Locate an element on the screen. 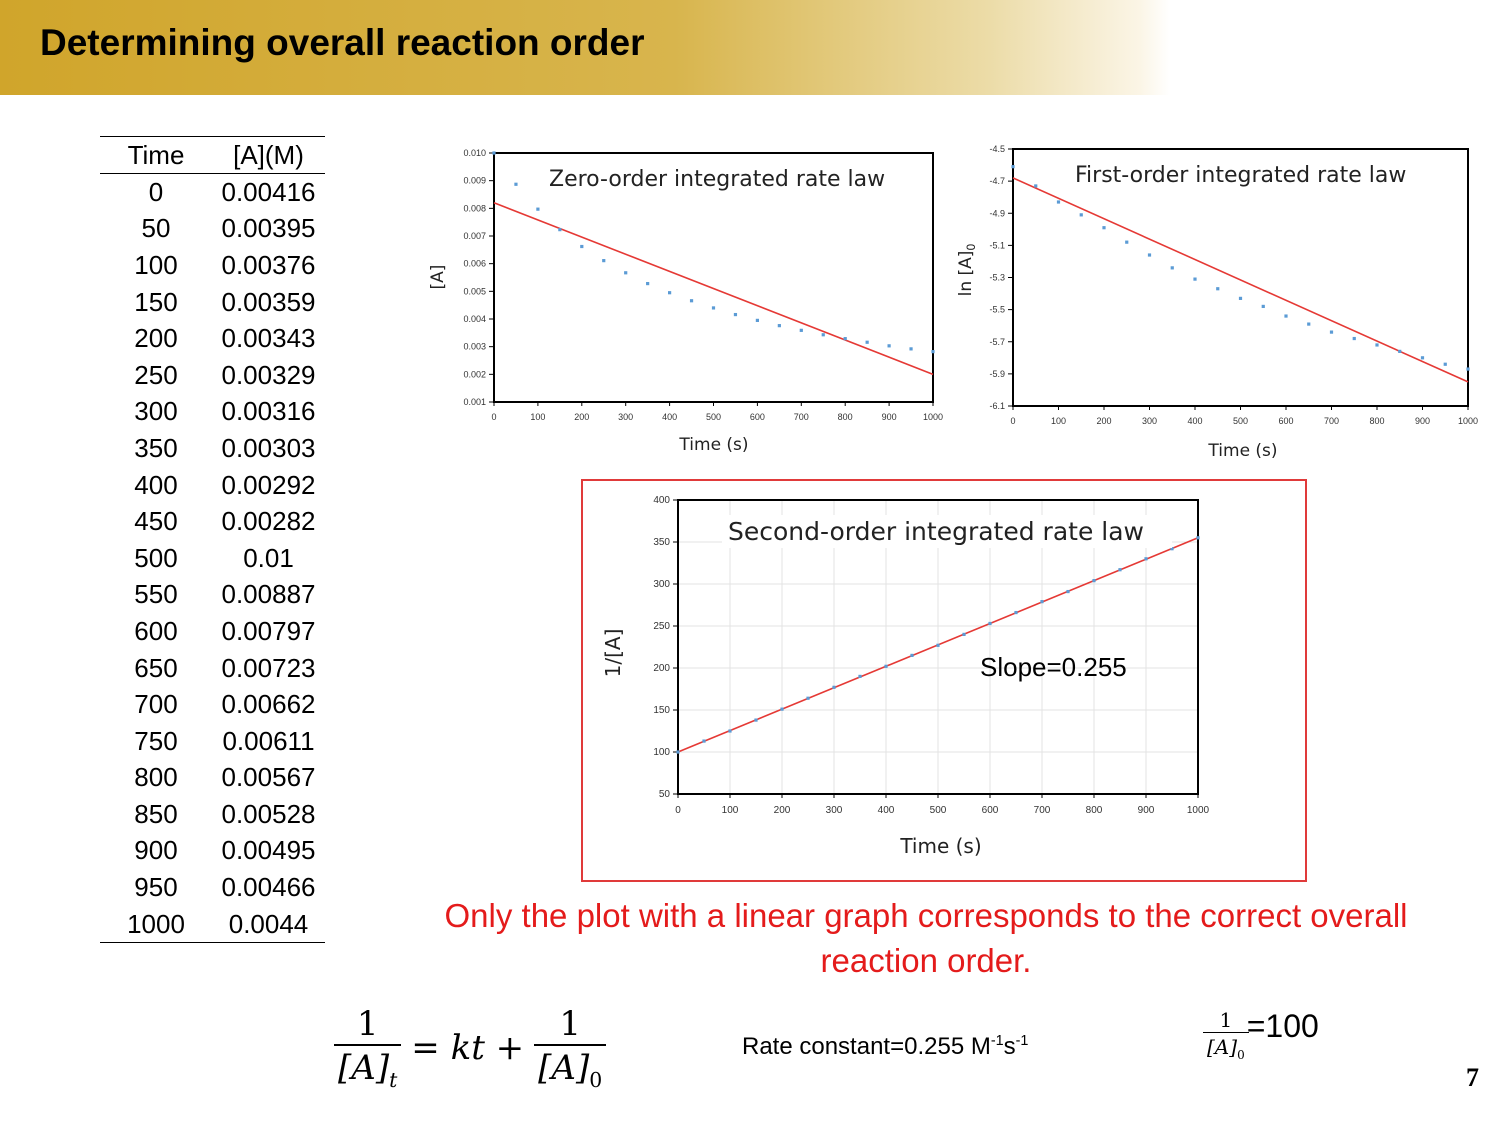 The image size is (1500, 1125). cell-time: 700 is located at coordinates (156, 704).